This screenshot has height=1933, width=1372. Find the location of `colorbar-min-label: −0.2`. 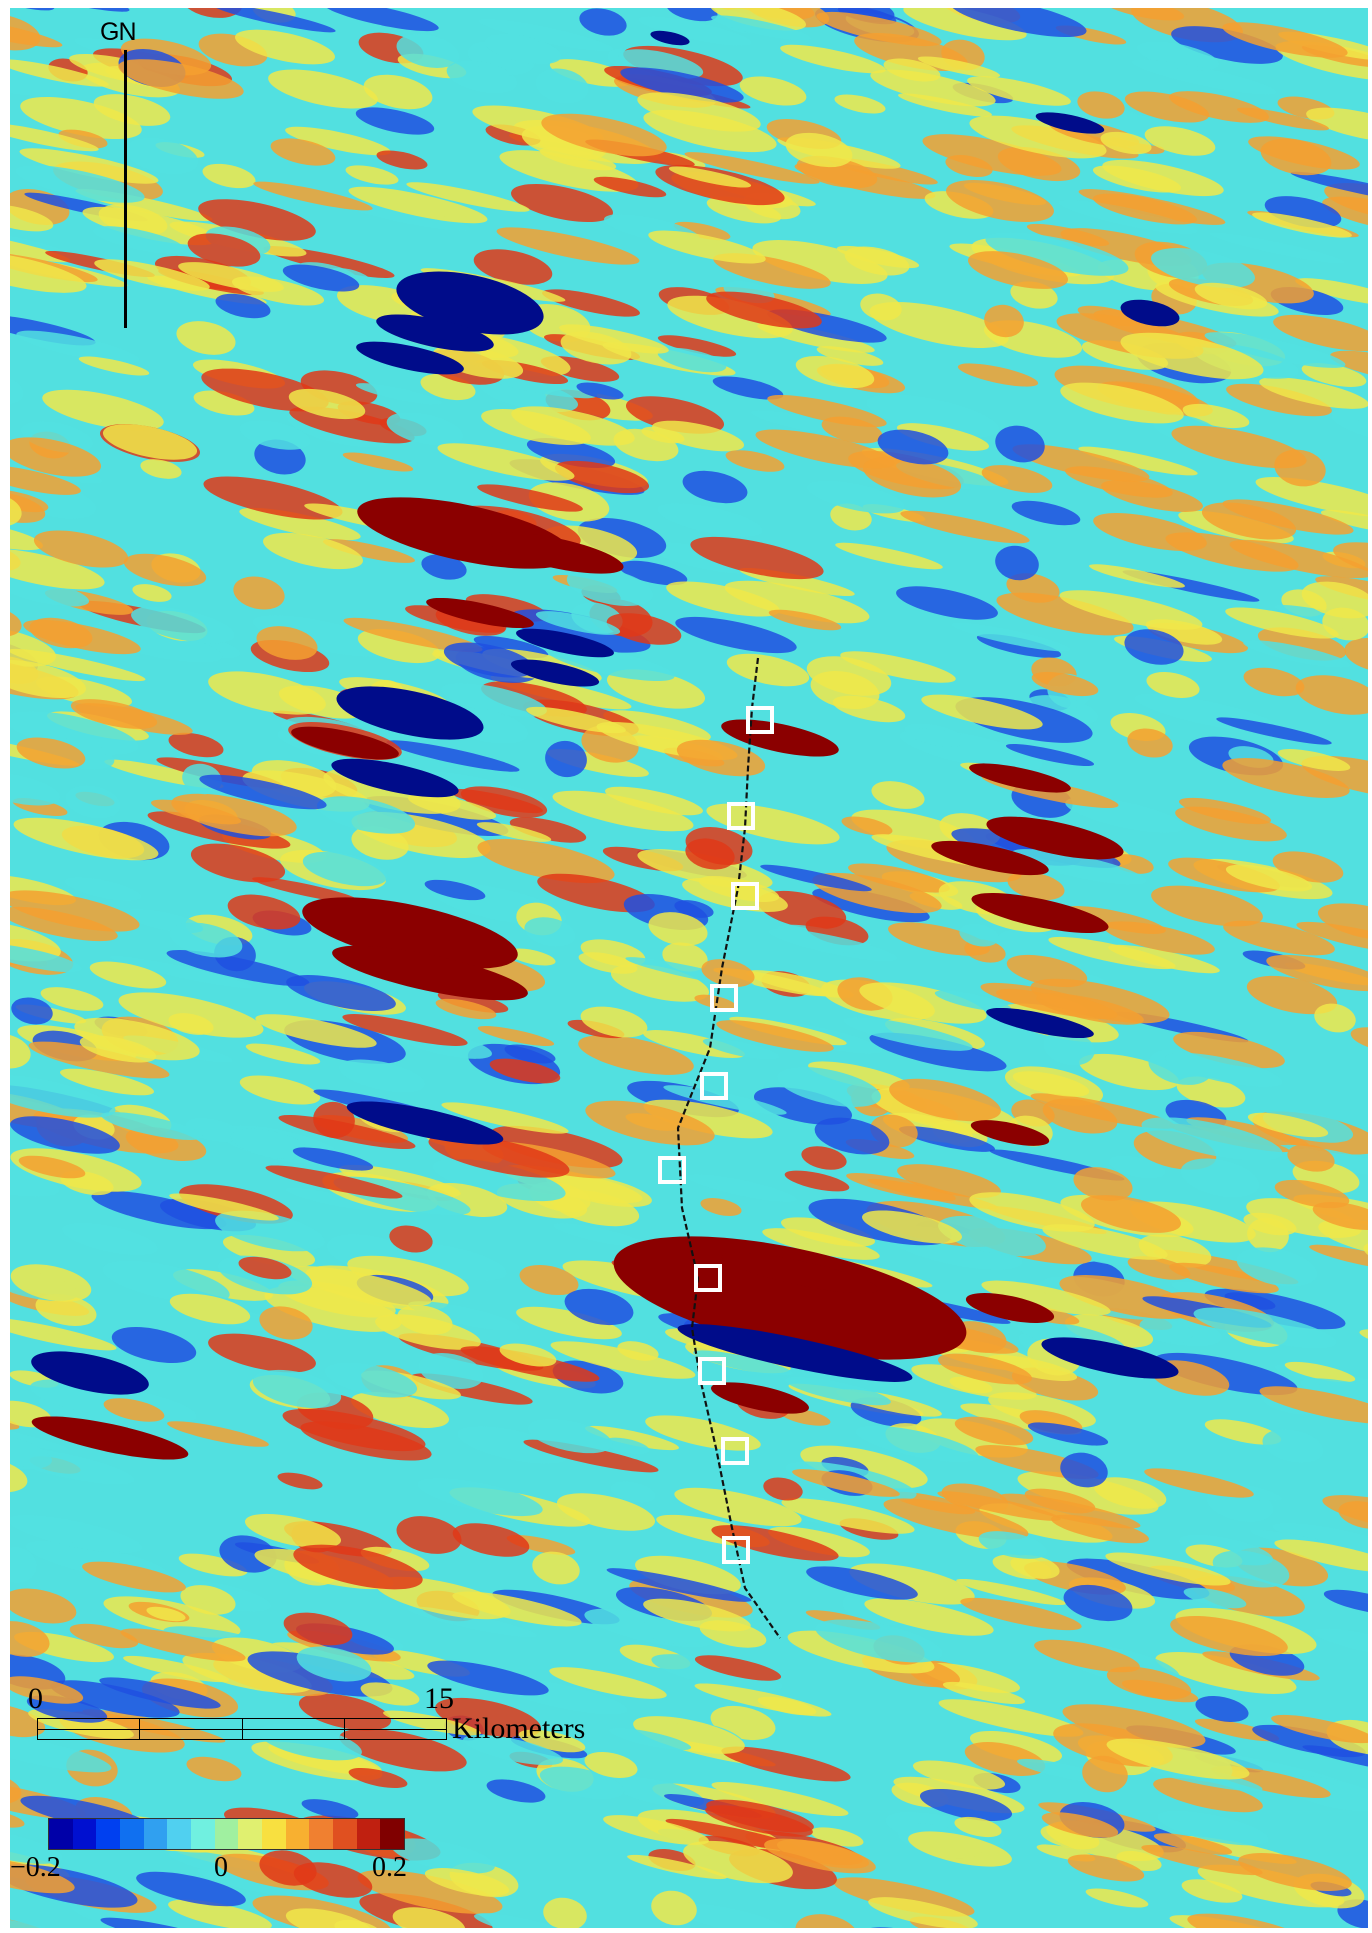

colorbar-min-label: −0.2 is located at coordinates (35, 1867).